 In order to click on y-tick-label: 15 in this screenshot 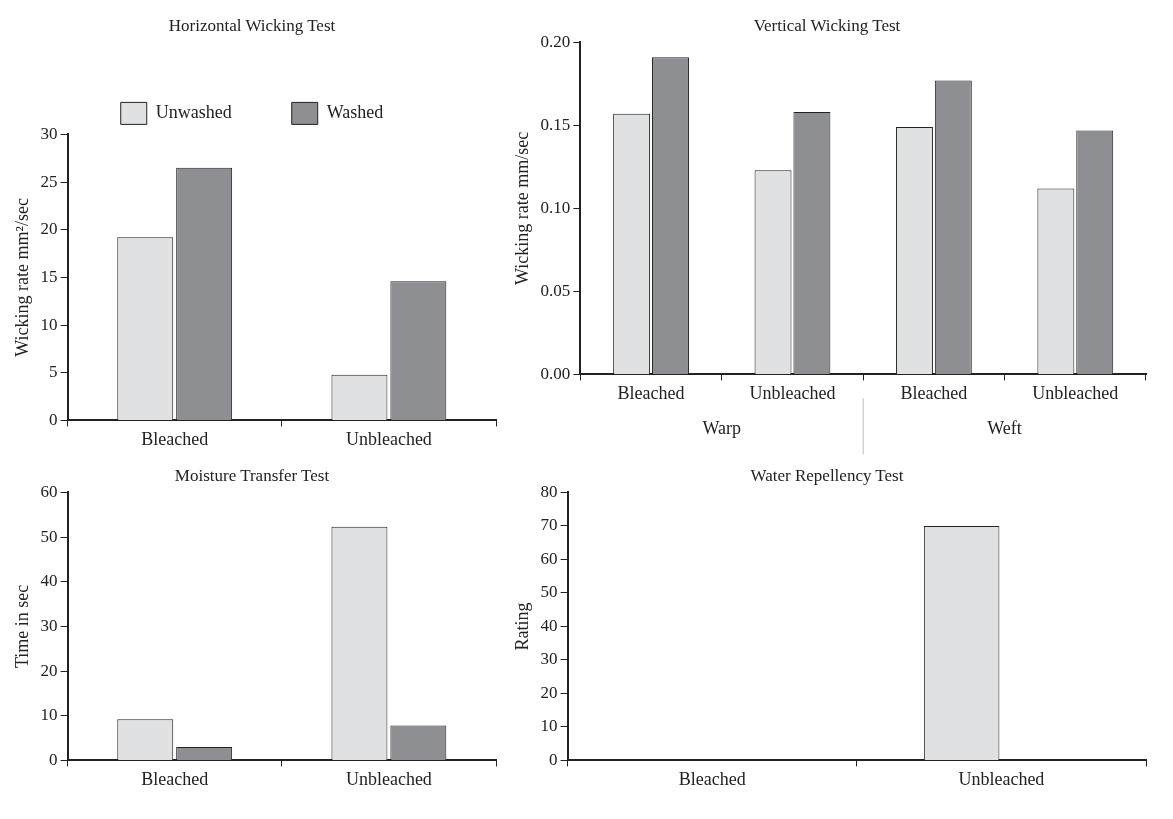, I will do `click(49, 276)`.